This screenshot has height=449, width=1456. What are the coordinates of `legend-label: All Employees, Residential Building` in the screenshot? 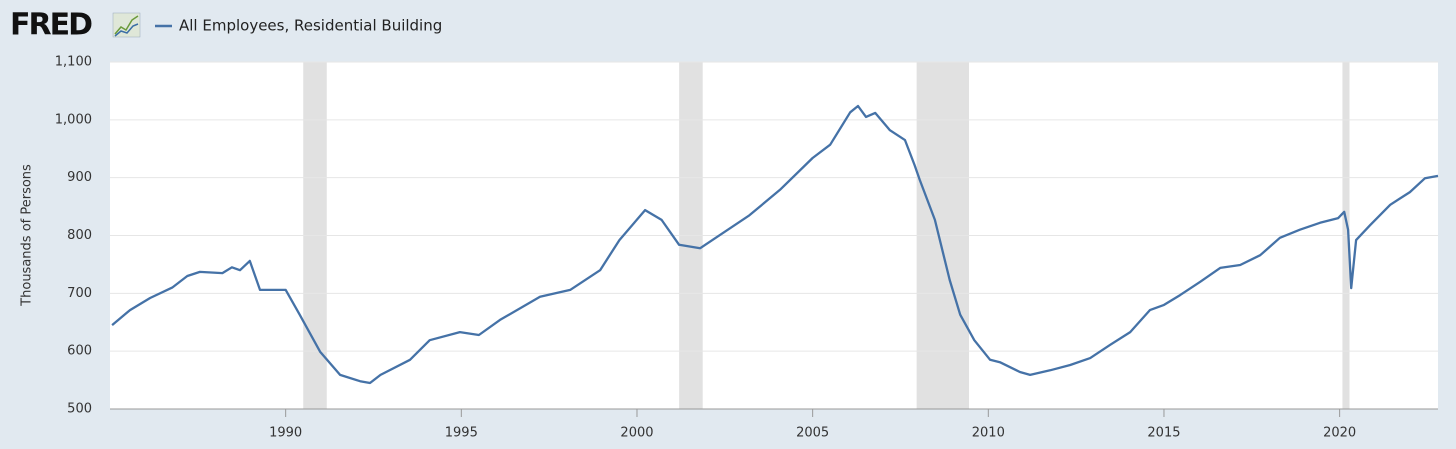 It's located at (310, 26).